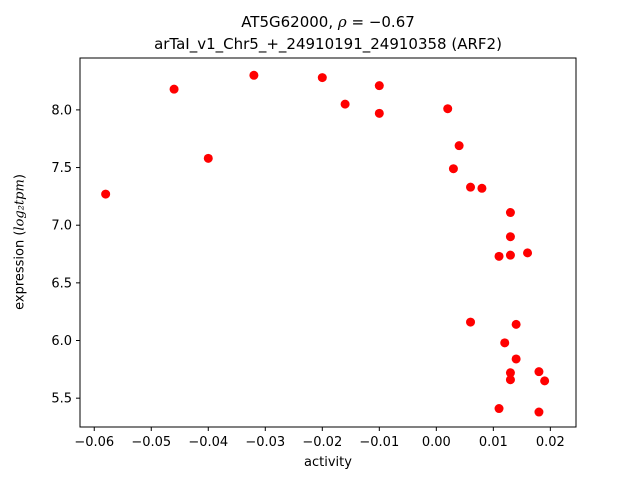  Describe the element at coordinates (342, 22) in the screenshot. I see `title-rho-symbol: ρ` at that location.